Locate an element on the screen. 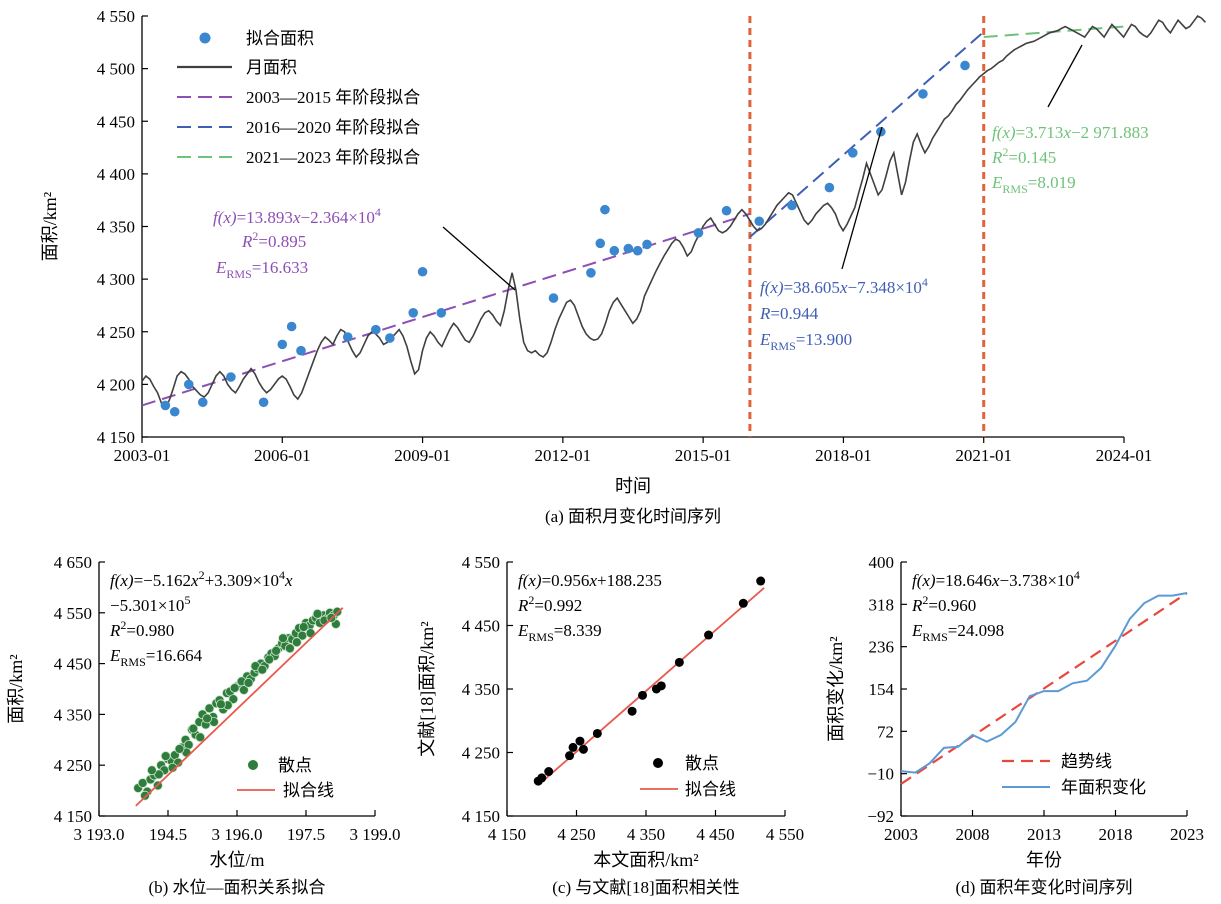 This screenshot has width=1221, height=904. text-span: =24.098 is located at coordinates (976, 630).